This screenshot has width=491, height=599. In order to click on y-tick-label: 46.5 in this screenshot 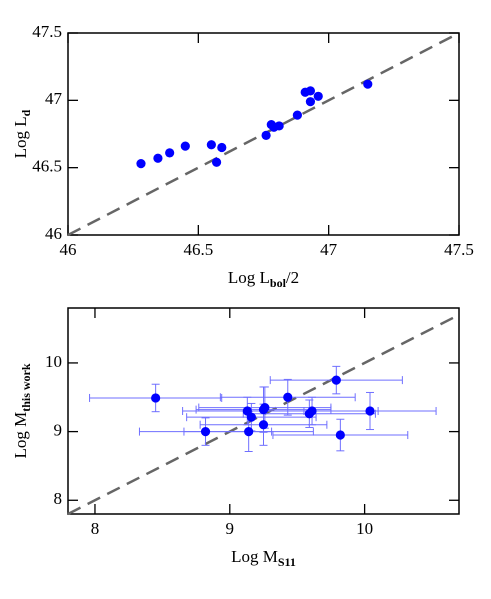, I will do `click(47, 166)`.